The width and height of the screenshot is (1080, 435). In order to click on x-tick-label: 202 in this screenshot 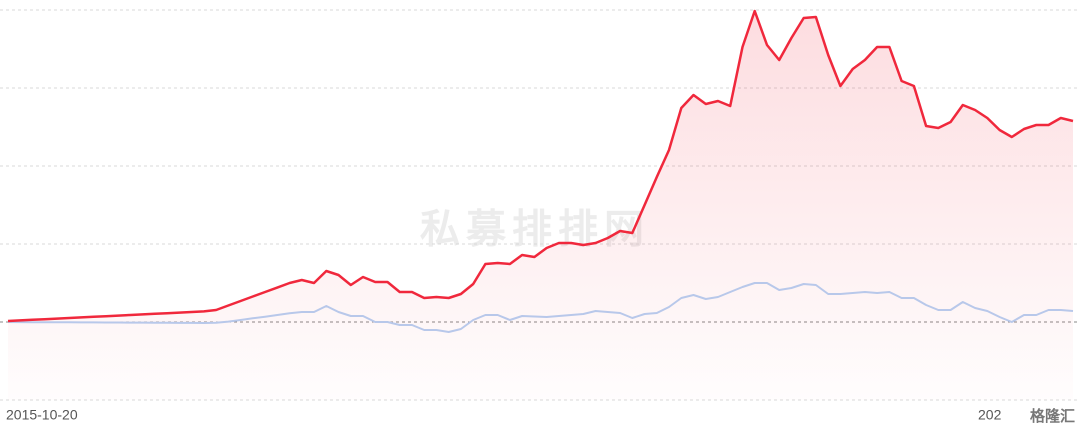, I will do `click(990, 415)`.